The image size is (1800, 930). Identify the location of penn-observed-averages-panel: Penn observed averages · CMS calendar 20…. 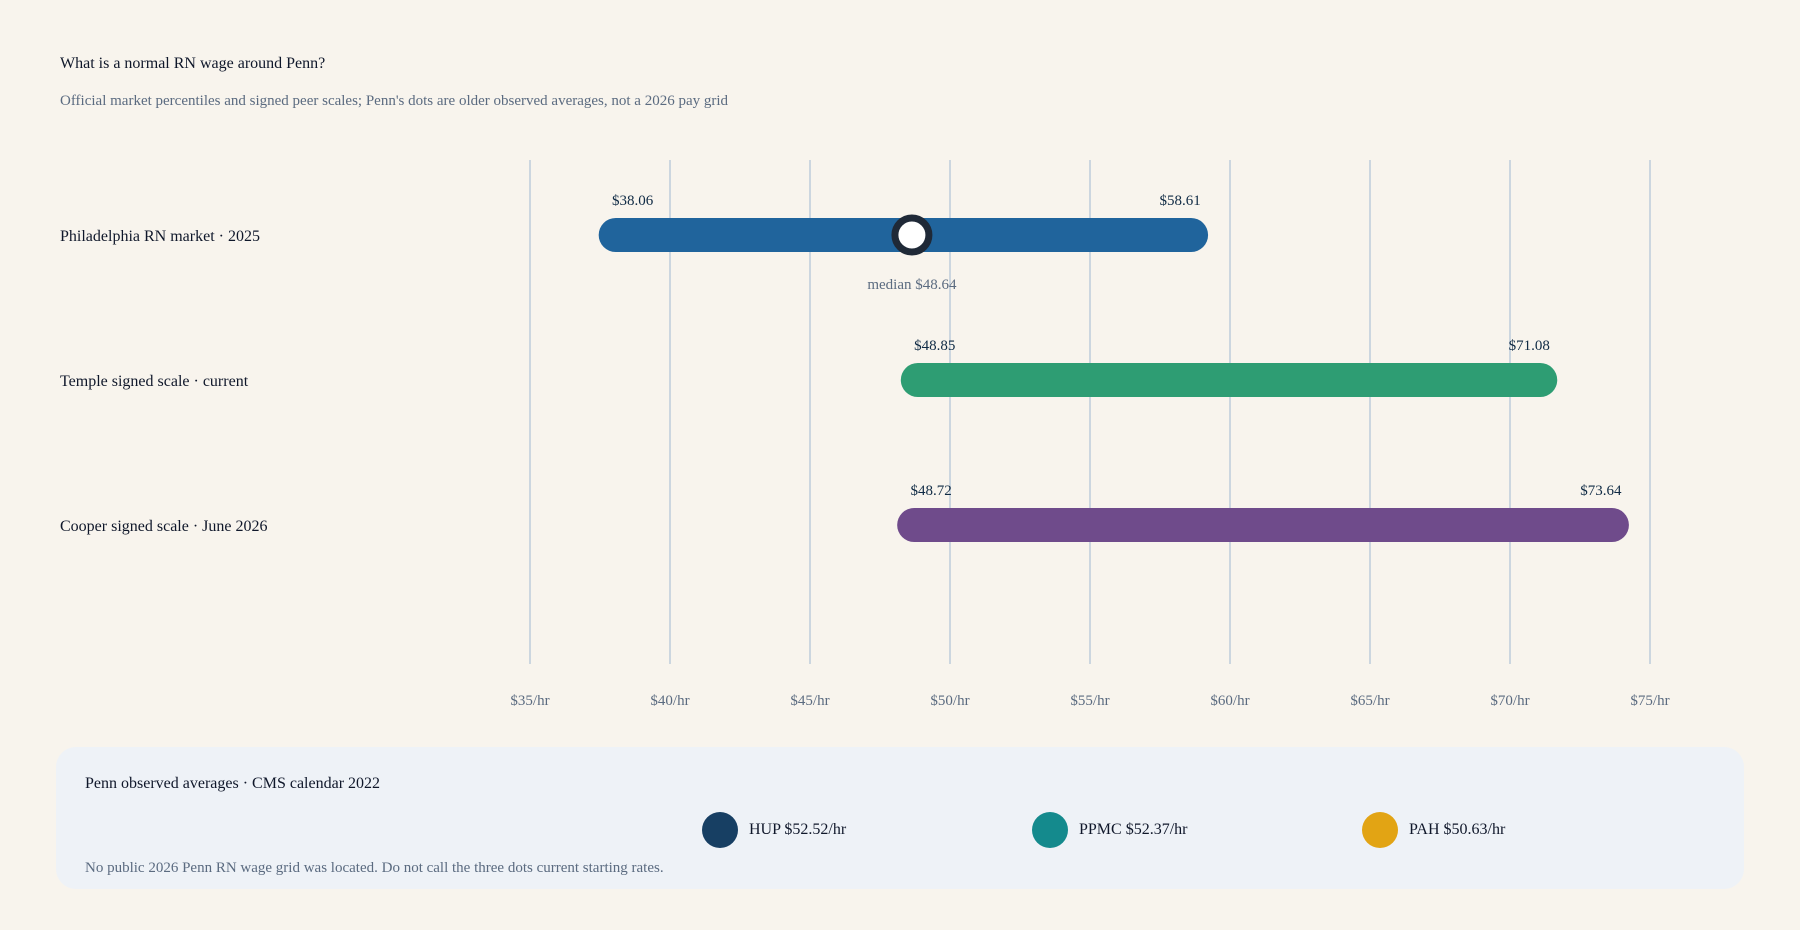
(900, 818).